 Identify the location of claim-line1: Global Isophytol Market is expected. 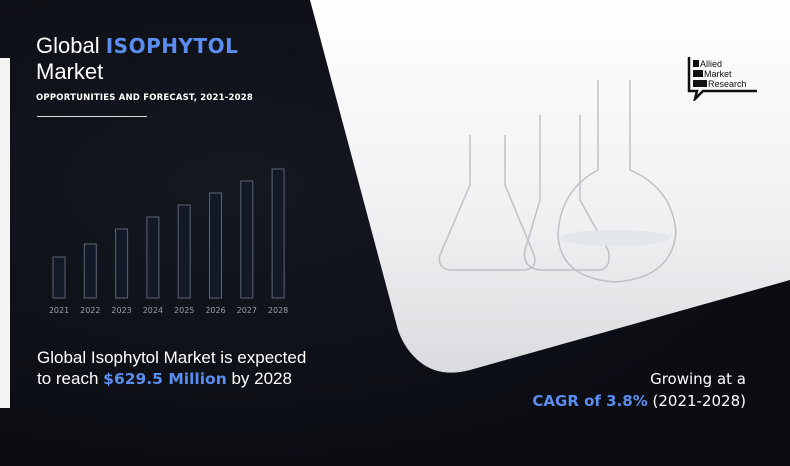
(172, 357).